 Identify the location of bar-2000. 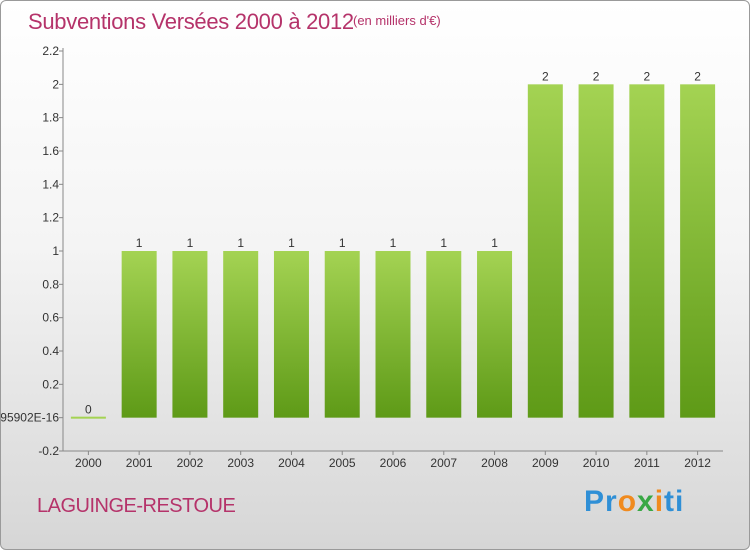
(88, 417).